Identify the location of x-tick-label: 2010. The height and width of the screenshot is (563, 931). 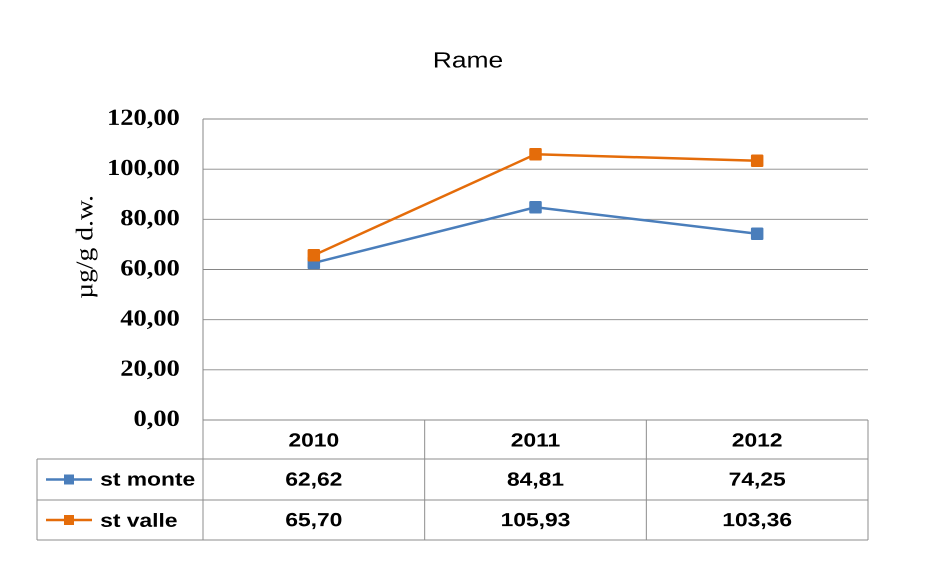
(313, 440).